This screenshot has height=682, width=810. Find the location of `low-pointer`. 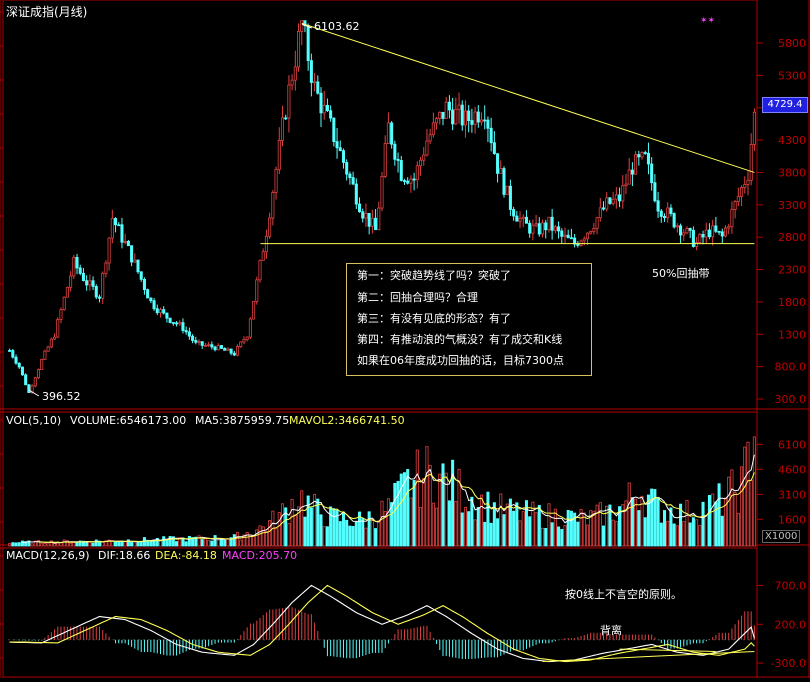

low-pointer is located at coordinates (34, 393).